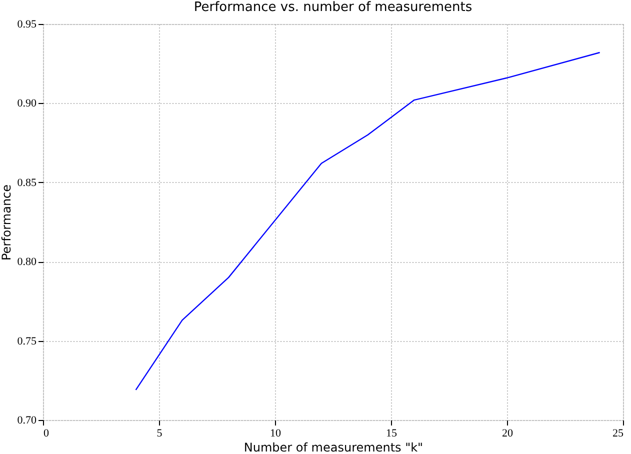 The width and height of the screenshot is (631, 454). Describe the element at coordinates (27, 262) in the screenshot. I see `y-tick-label: 0.80` at that location.